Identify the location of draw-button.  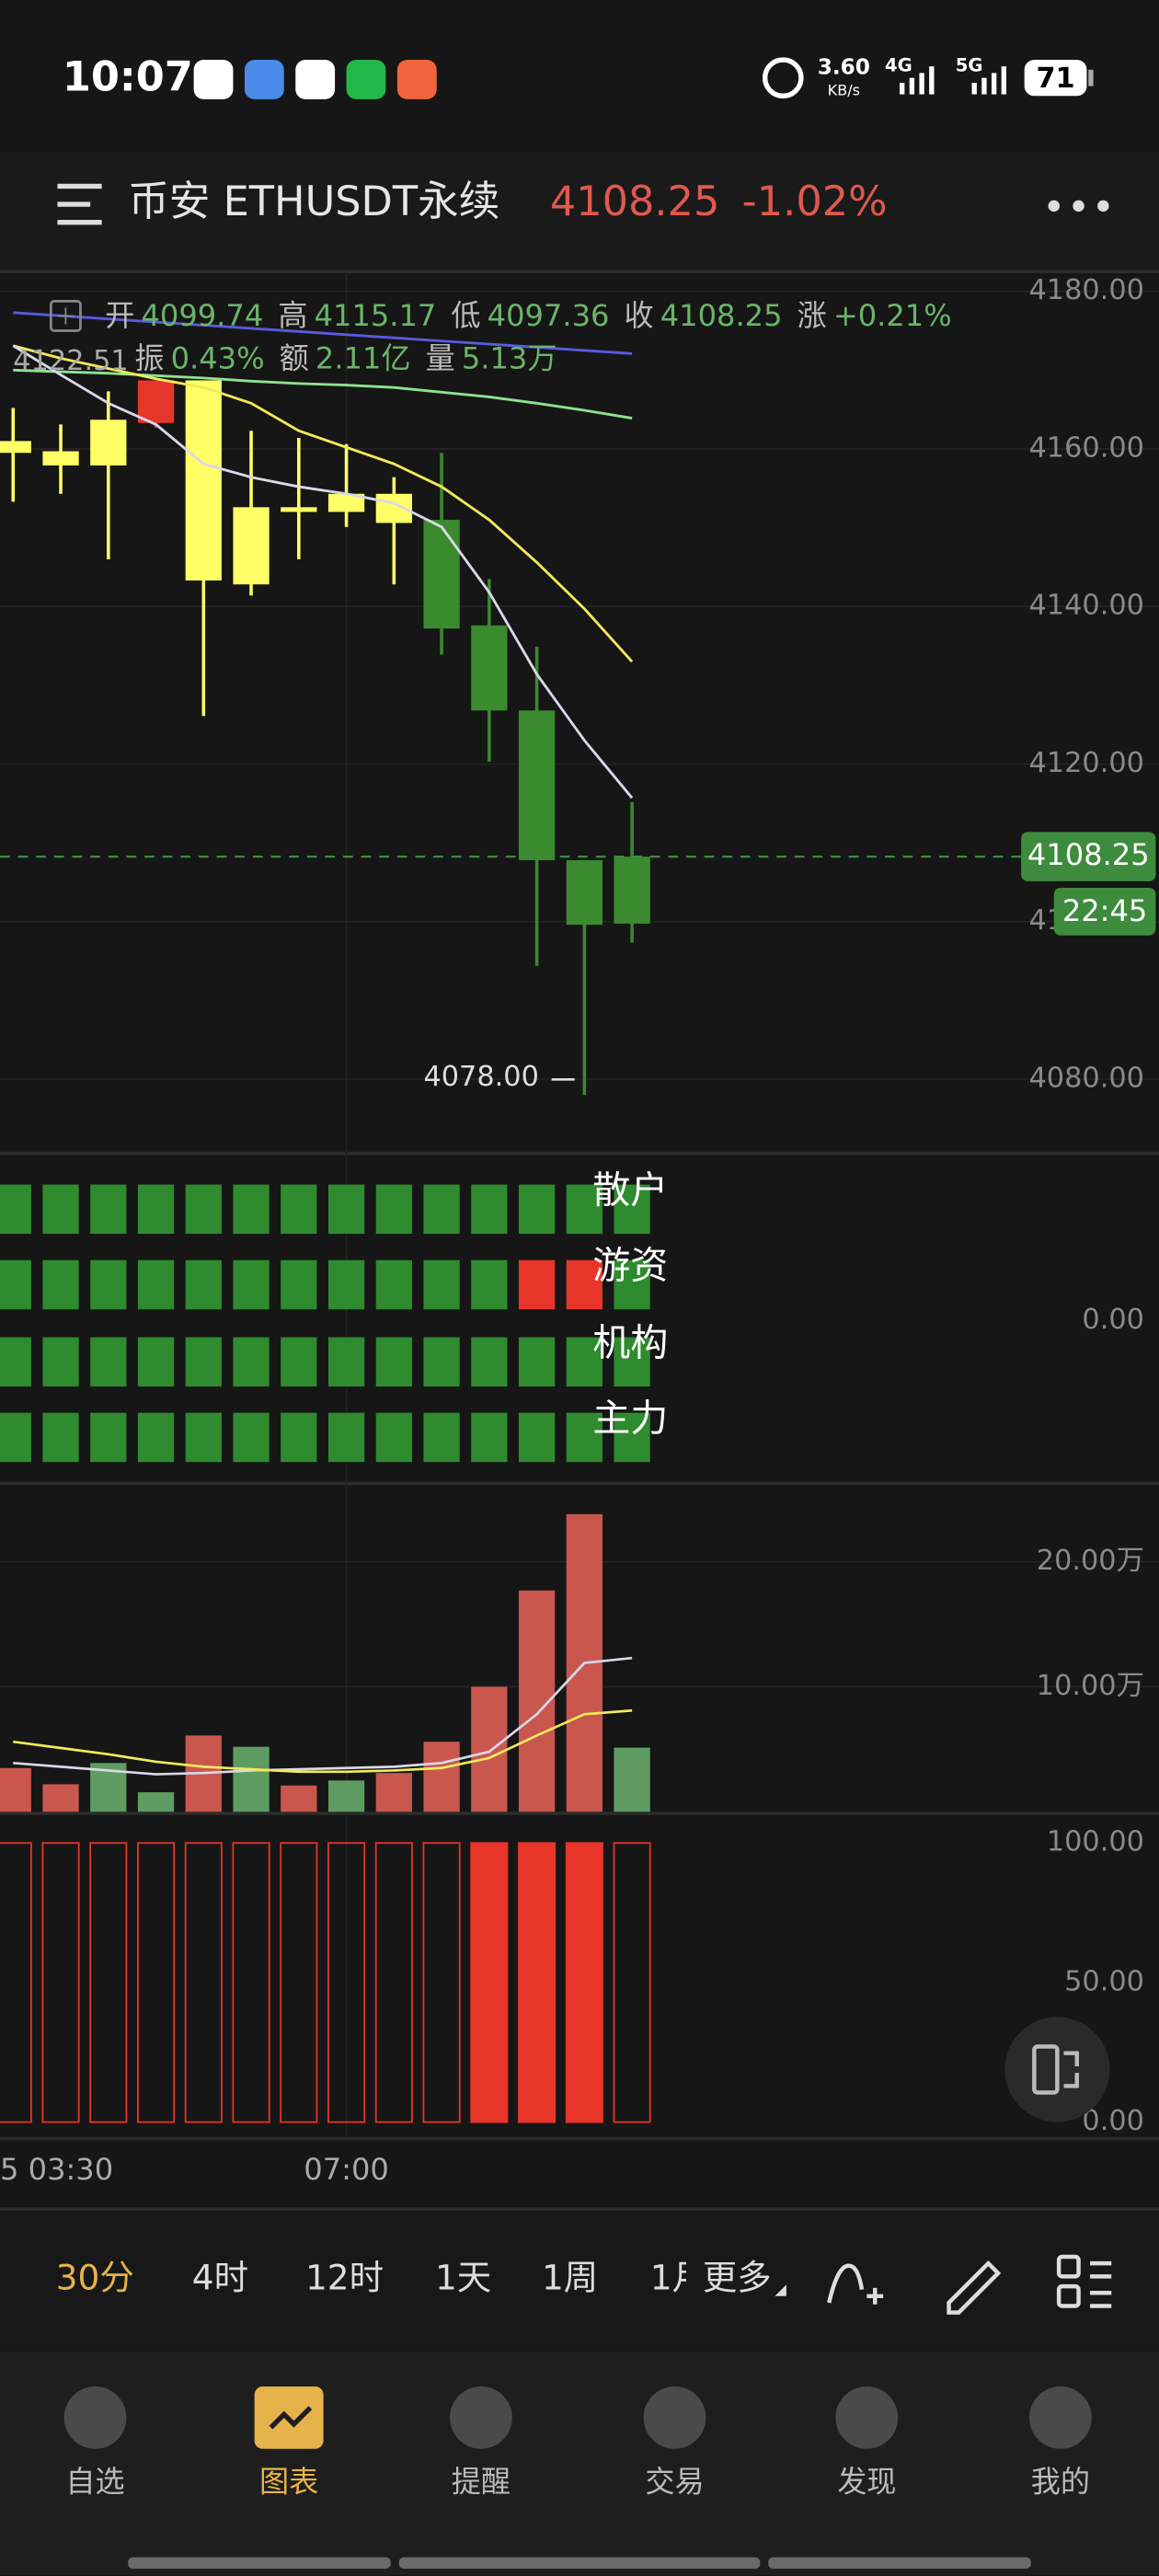
(974, 2287).